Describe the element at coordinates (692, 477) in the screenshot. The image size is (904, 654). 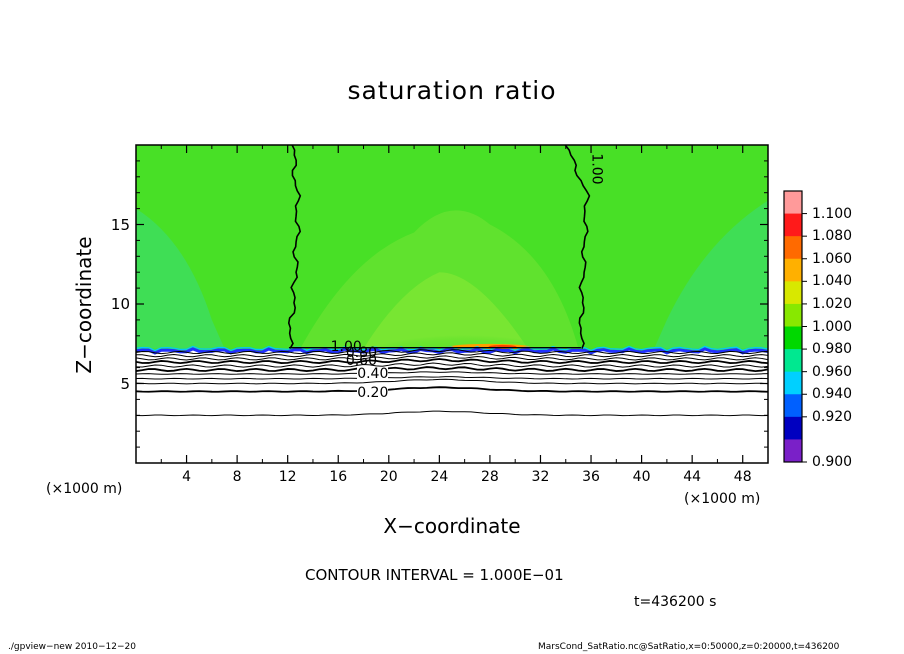
I see `x-tick-label-44: 44` at that location.